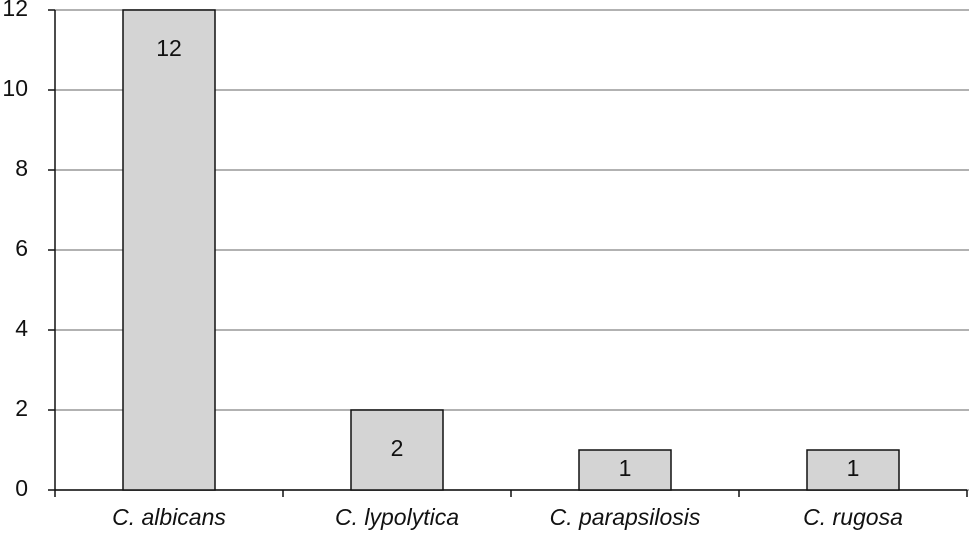 The height and width of the screenshot is (536, 969). What do you see at coordinates (169, 517) in the screenshot?
I see `x-tick-label: C. albicans` at bounding box center [169, 517].